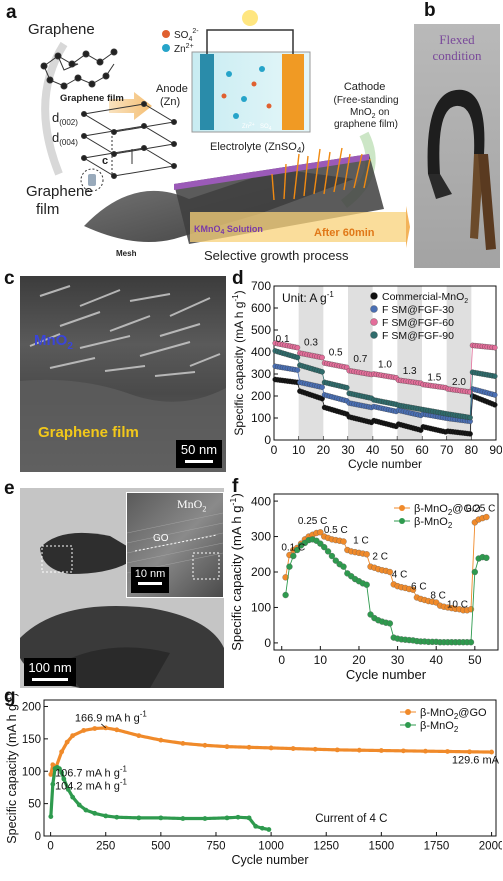 Image resolution: width=503 pixels, height=881 pixels. I want to click on svg-text: SO4, so click(266, 128).